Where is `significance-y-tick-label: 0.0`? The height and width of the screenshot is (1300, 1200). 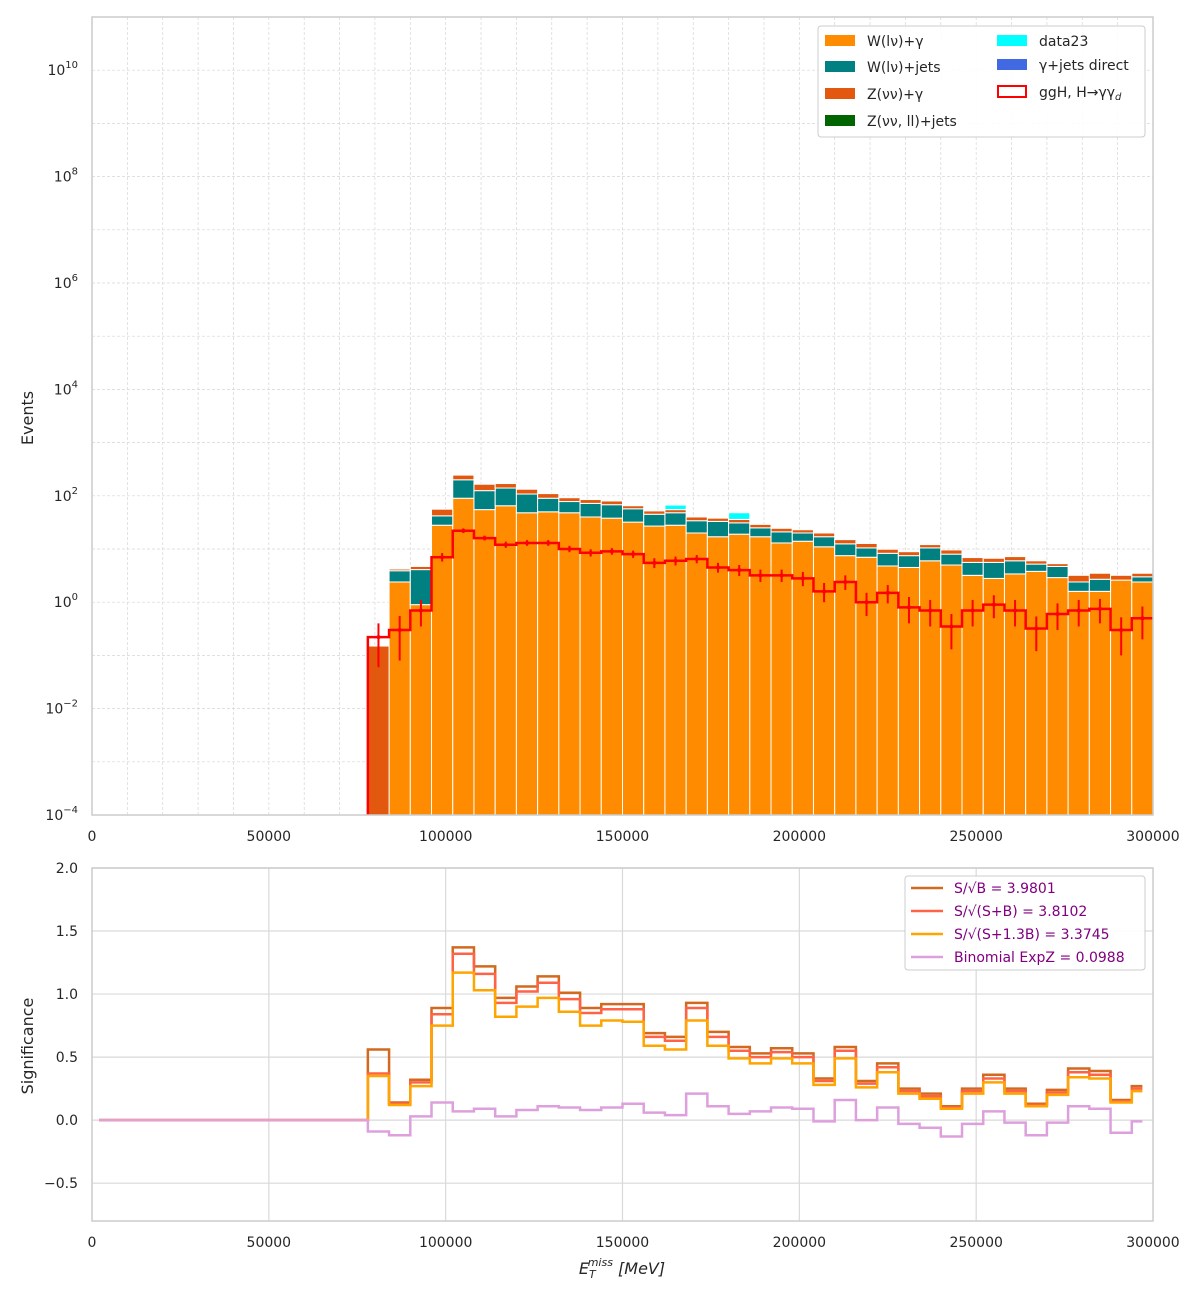
significance-y-tick-label: 0.0 is located at coordinates (67, 1121).